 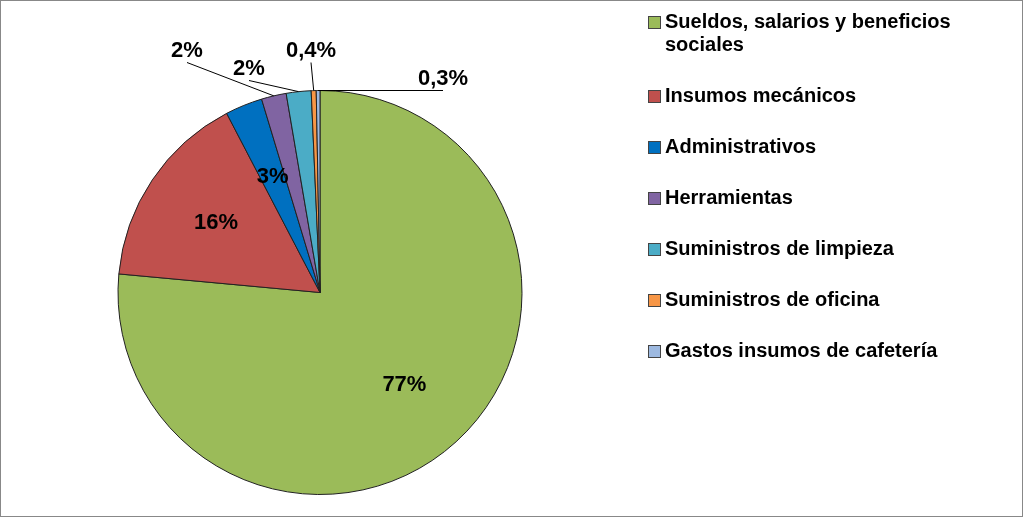 What do you see at coordinates (801, 350) in the screenshot?
I see `legend-label: Gastos insumos de cafetería` at bounding box center [801, 350].